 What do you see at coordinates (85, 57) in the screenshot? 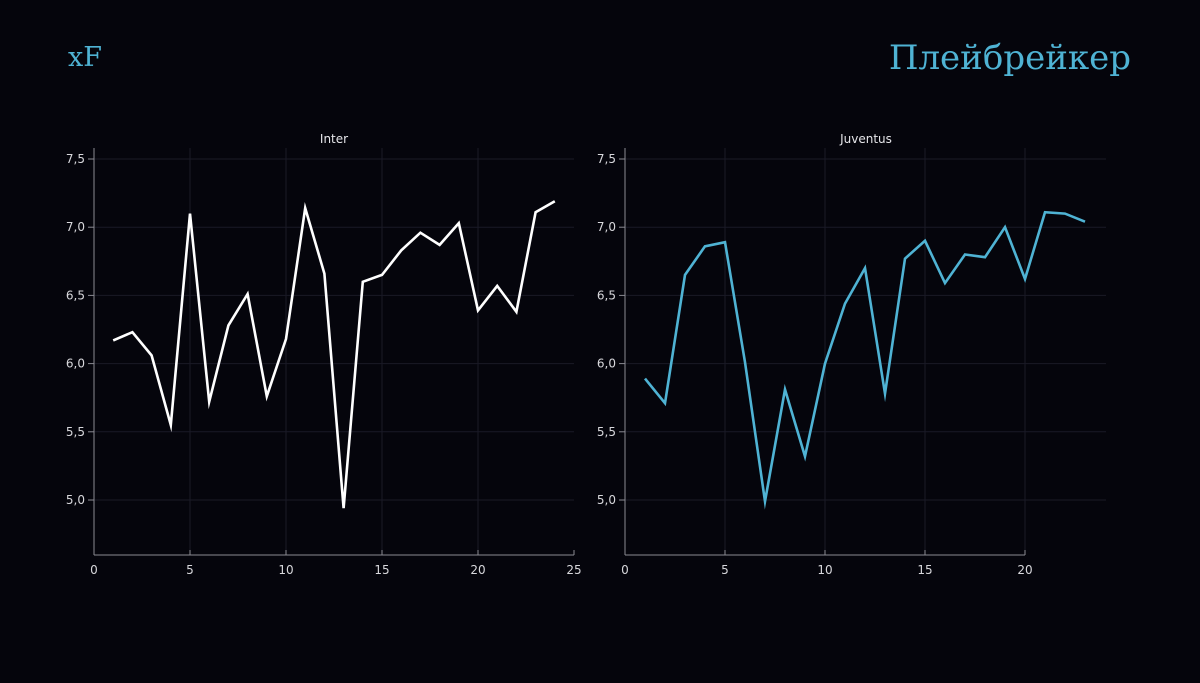
I see `brand-left-label: xF` at bounding box center [85, 57].